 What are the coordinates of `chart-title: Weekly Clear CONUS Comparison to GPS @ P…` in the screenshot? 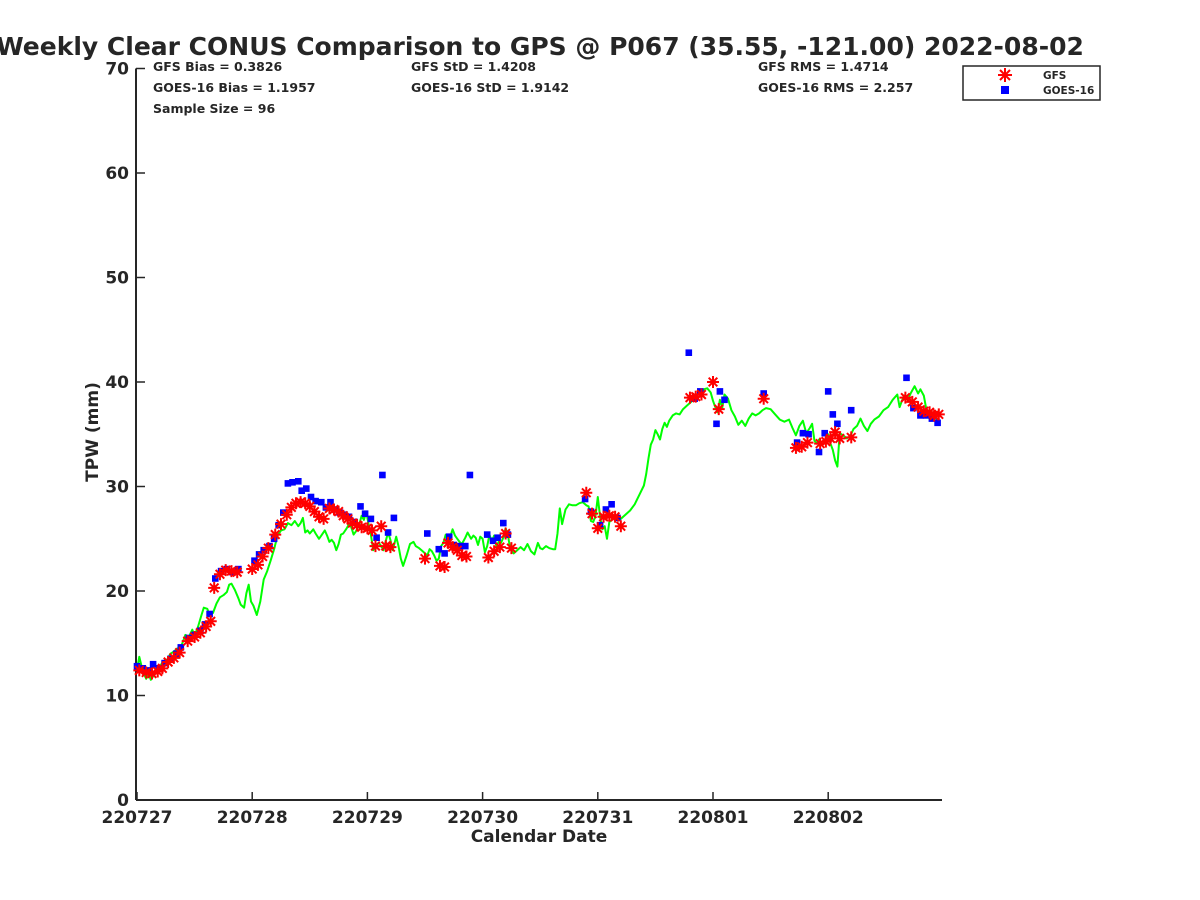 It's located at (542, 46).